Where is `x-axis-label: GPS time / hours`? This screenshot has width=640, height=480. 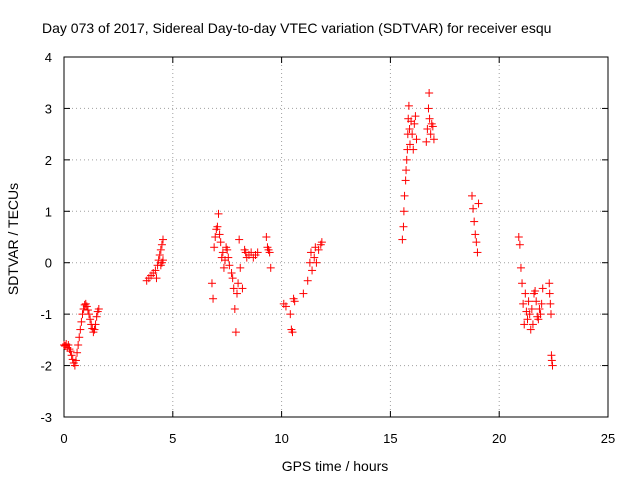
x-axis-label: GPS time / hours is located at coordinates (335, 466).